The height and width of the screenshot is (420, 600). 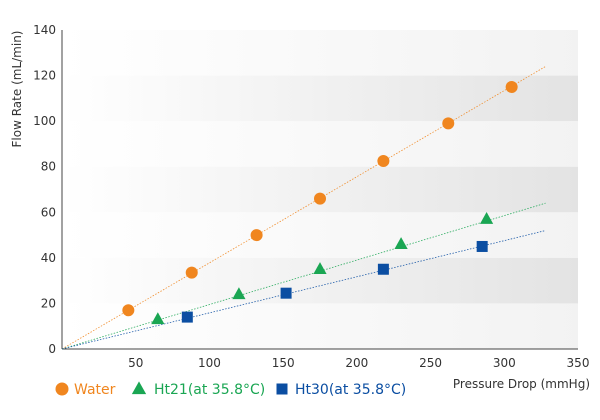 I want to click on y-tick-label: 120, so click(x=44, y=76).